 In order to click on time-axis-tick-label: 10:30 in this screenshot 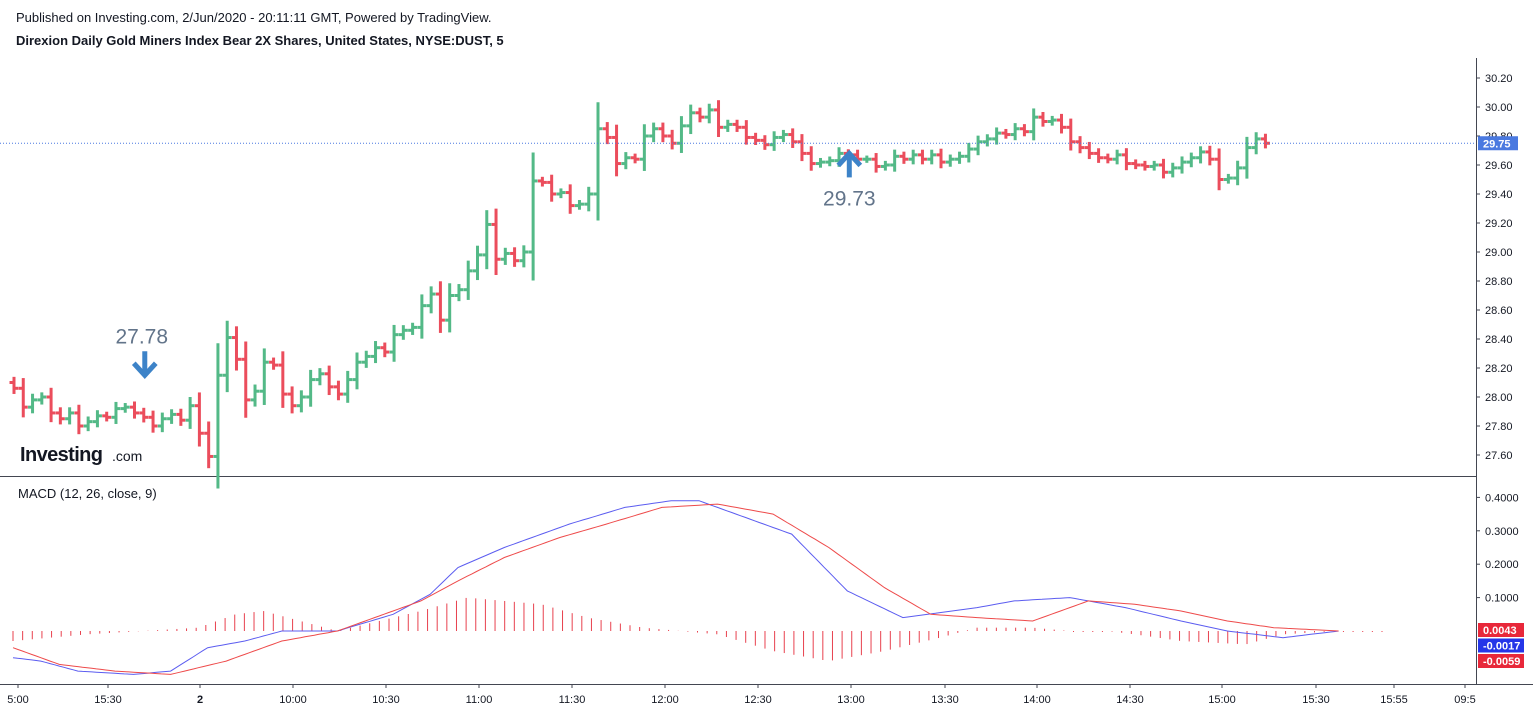, I will do `click(386, 700)`.